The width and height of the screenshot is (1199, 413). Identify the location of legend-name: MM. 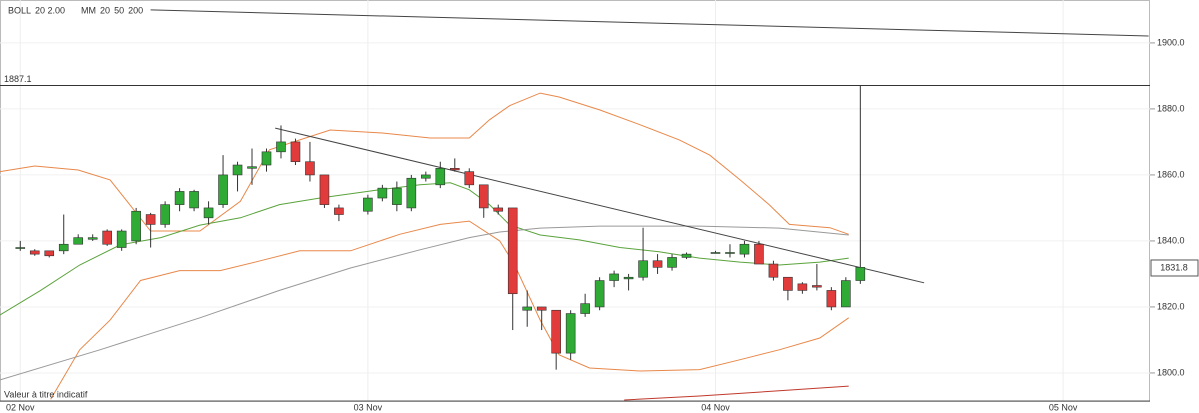
(88, 10).